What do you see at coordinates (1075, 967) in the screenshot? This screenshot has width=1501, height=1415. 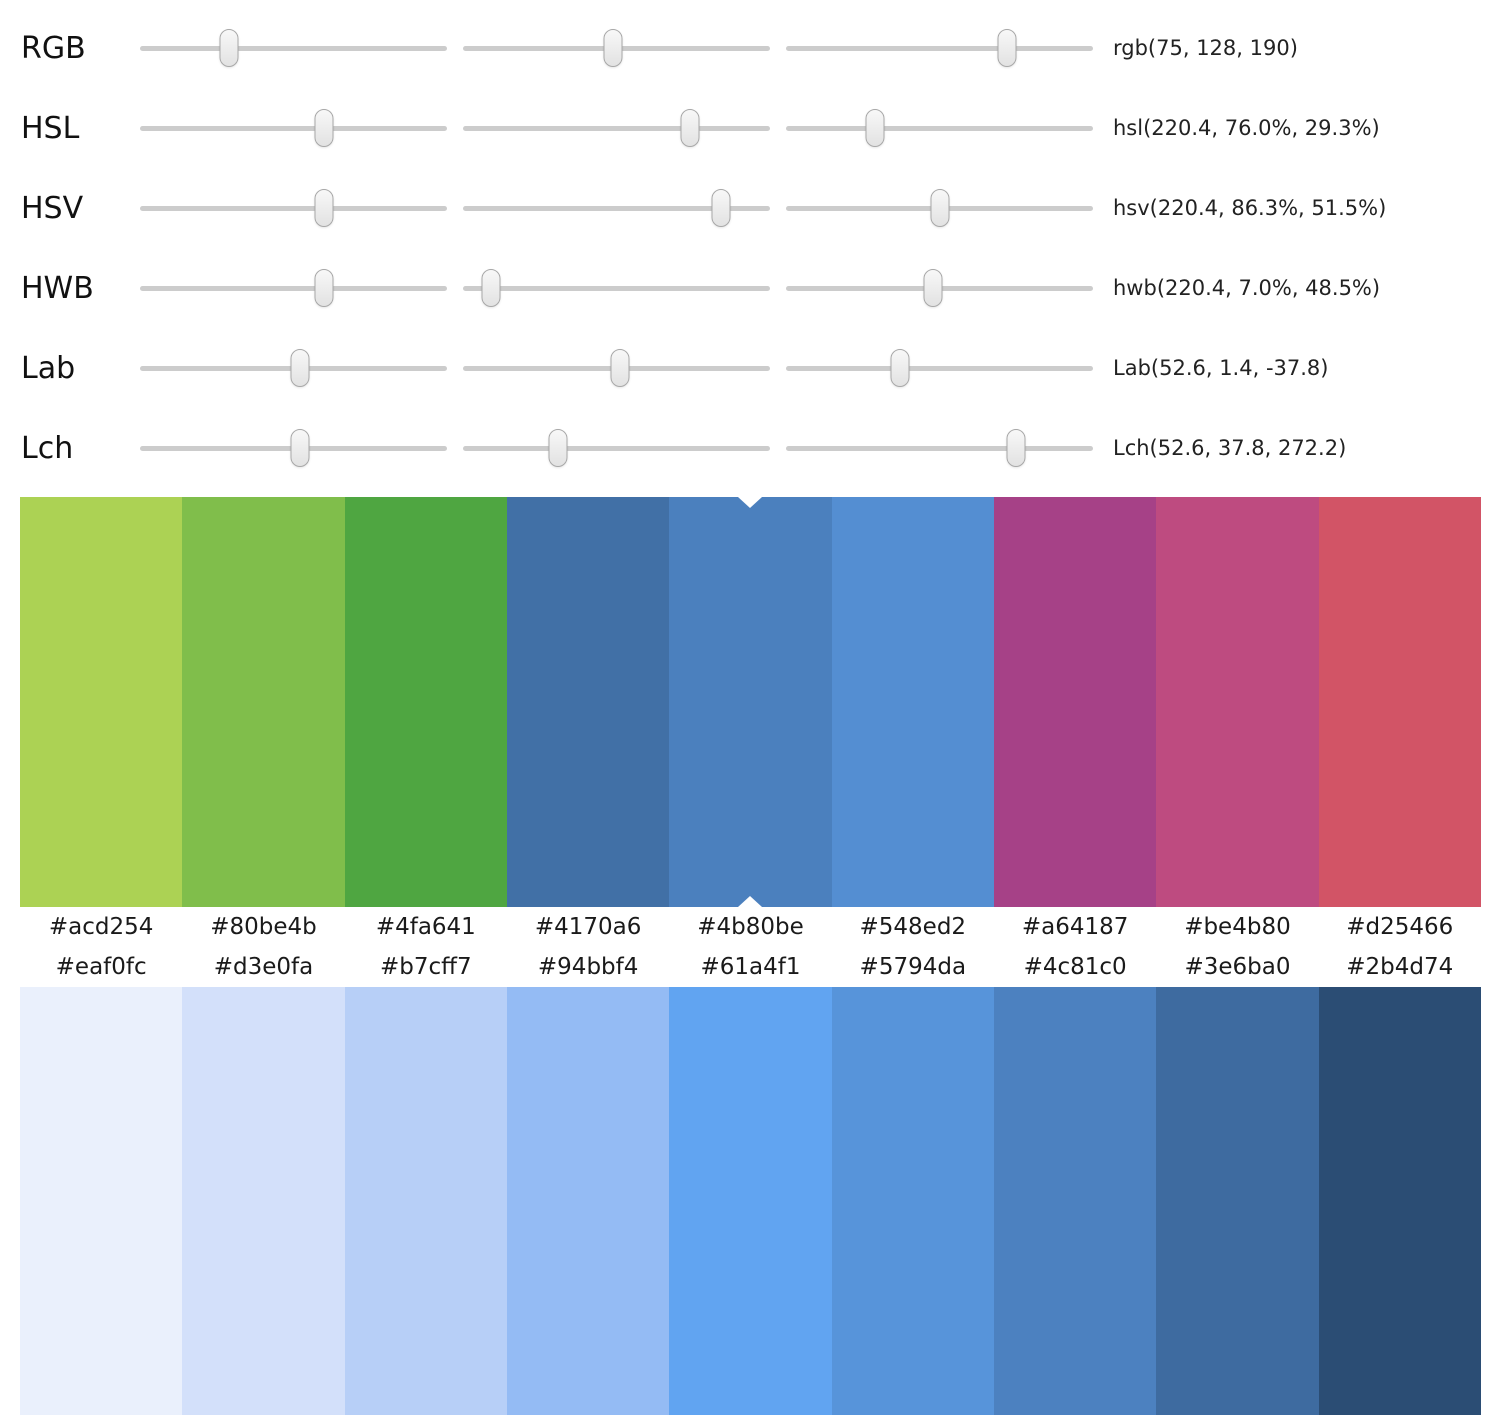 I see `swatch-hex-label: #4c81c0` at bounding box center [1075, 967].